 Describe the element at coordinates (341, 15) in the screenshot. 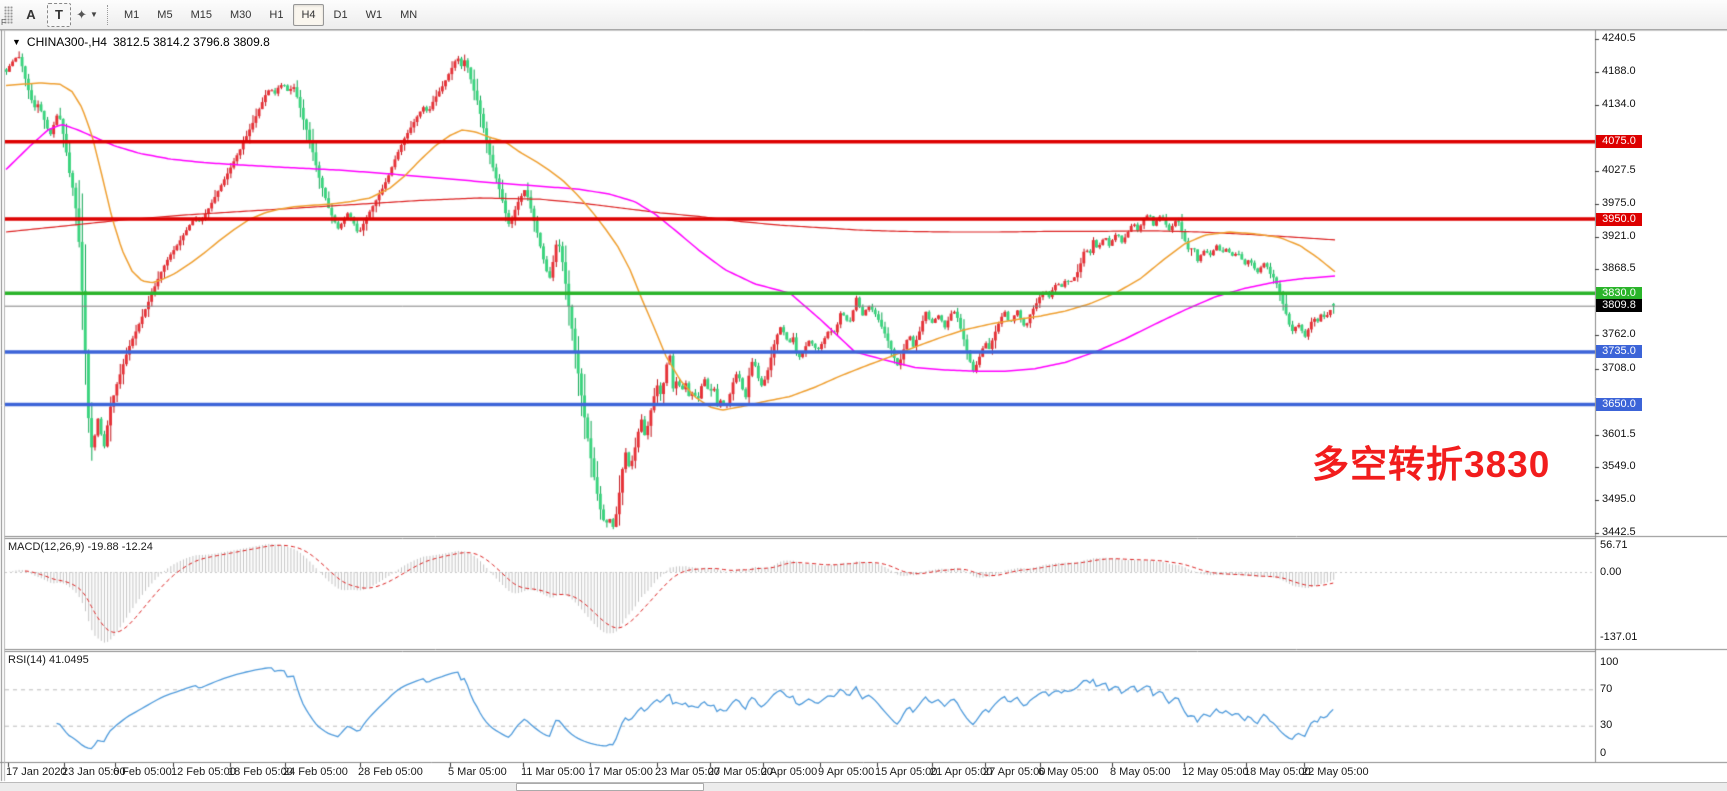

I see `timeframe-button-d1: D1` at that location.